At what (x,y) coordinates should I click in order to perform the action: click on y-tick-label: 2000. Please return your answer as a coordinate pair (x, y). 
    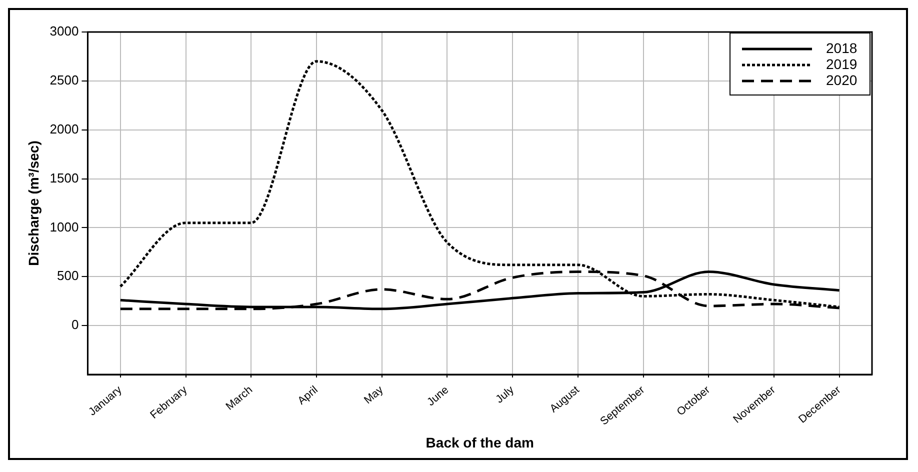
    Looking at the image, I should click on (64, 128).